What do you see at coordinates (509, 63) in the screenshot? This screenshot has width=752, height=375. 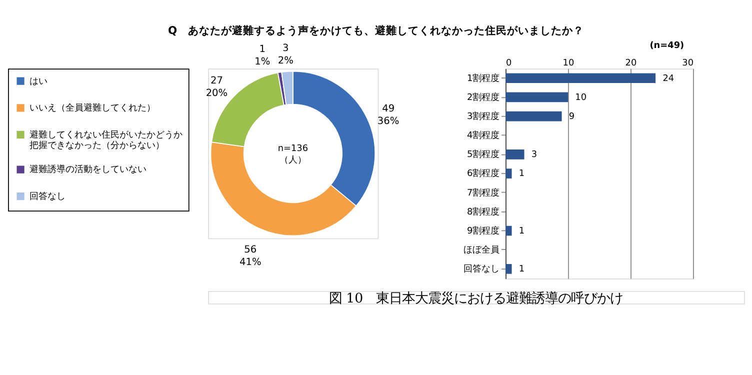 I see `x-tick-label: 0` at bounding box center [509, 63].